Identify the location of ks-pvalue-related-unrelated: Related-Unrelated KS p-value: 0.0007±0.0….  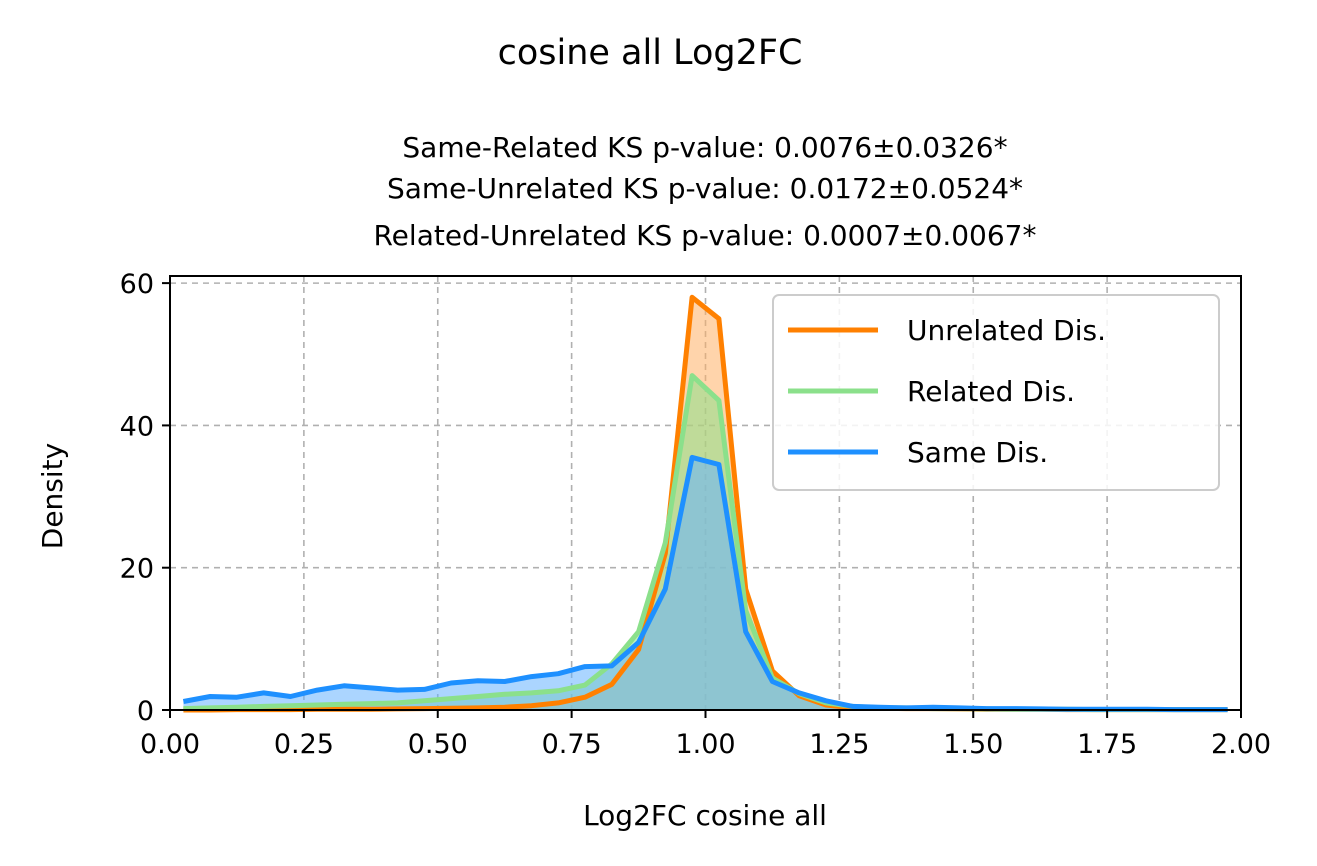
(704, 235).